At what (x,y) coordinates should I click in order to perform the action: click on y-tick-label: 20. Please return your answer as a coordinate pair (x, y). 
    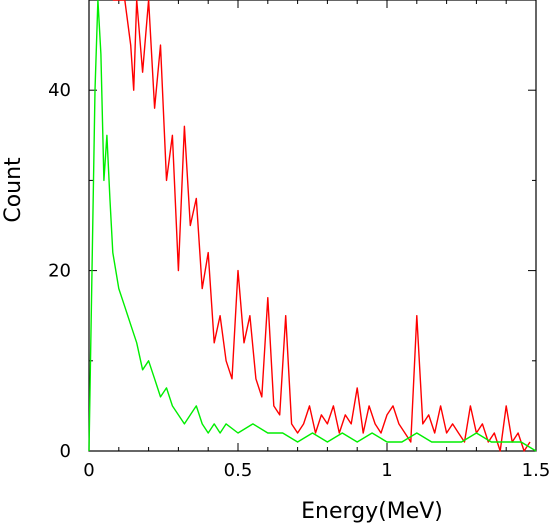
    Looking at the image, I should click on (59, 271).